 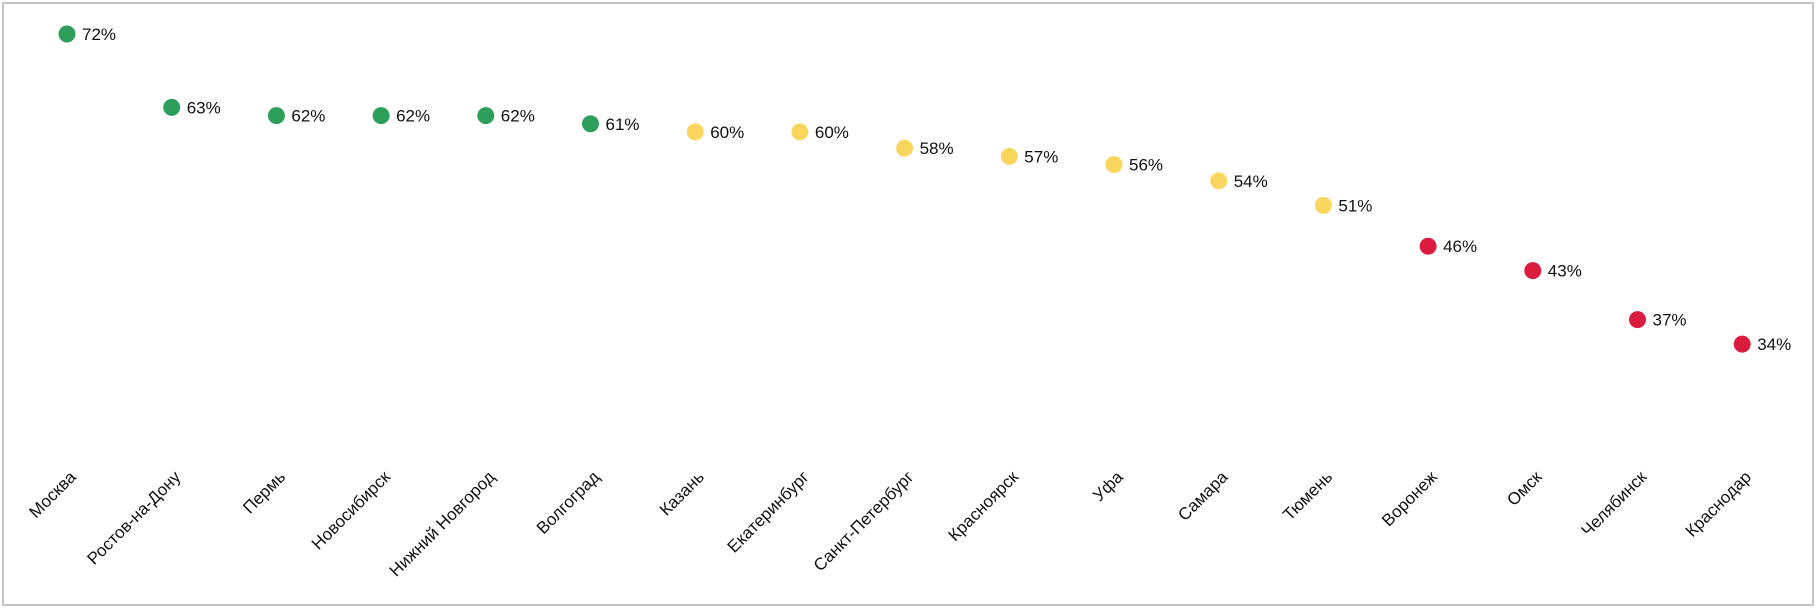 I want to click on x-tick-label: Волгоград, so click(x=568, y=502).